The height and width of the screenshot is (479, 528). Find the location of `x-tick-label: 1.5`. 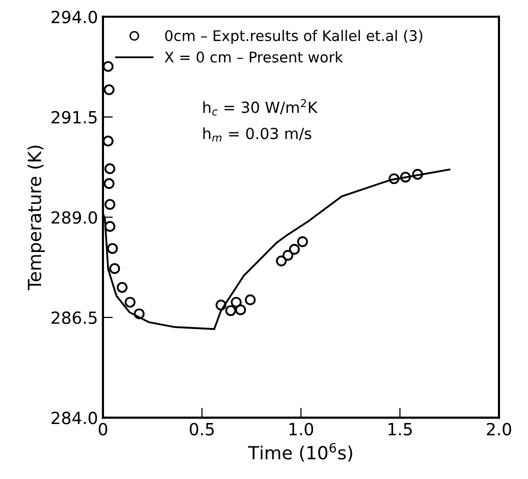

x-tick-label: 1.5 is located at coordinates (400, 429).